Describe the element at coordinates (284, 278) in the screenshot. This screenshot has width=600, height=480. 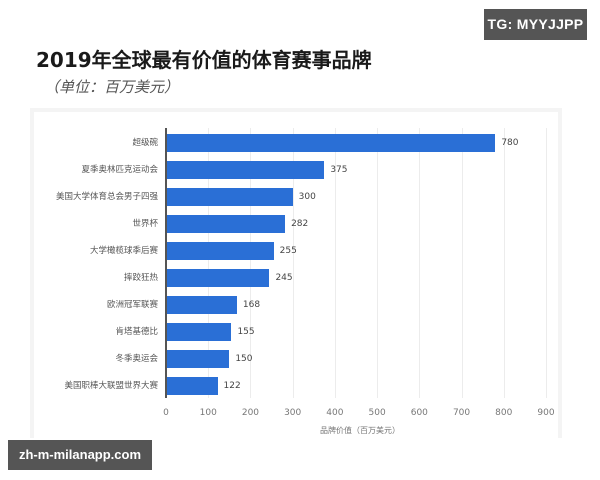
I see `bar-value-label: 245` at that location.